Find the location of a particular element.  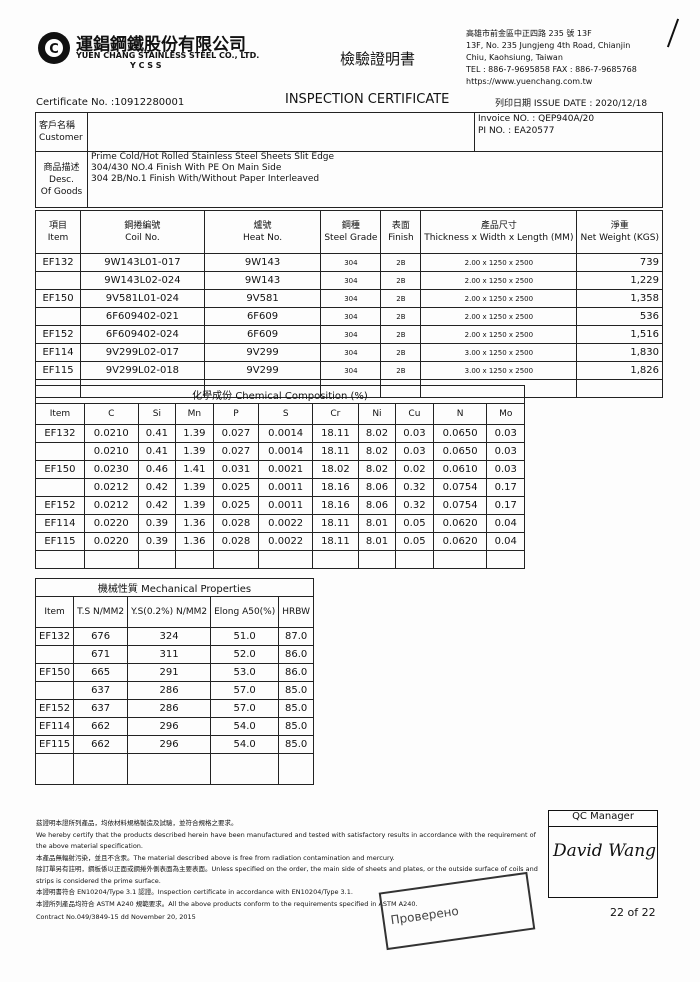

table-cell: 51.0 is located at coordinates (245, 636).